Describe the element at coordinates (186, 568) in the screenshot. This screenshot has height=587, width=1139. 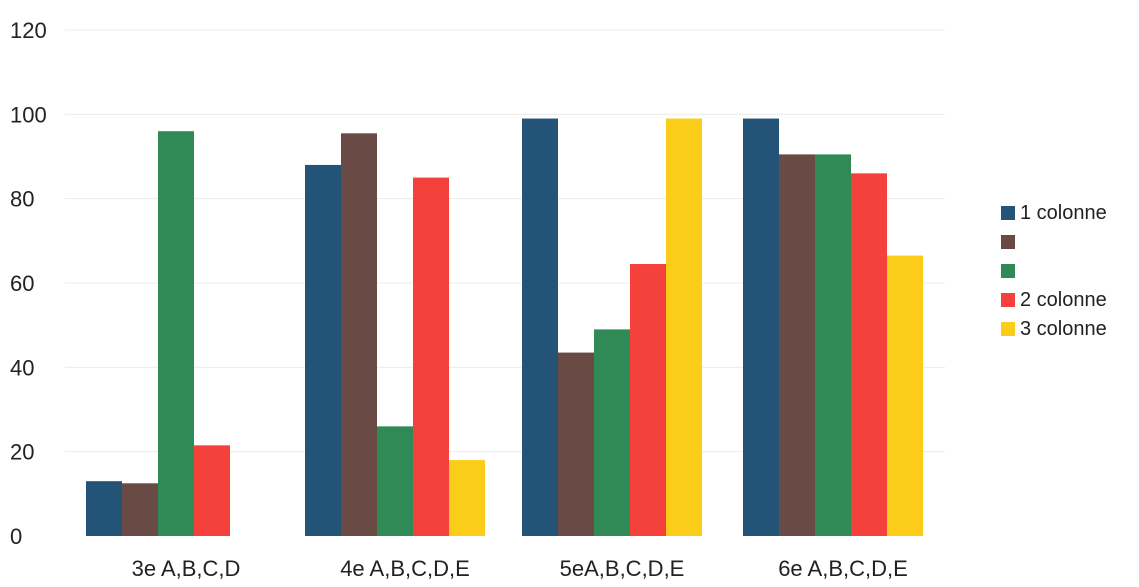
I see `x-tick-label: 3e A,B,C,D` at that location.